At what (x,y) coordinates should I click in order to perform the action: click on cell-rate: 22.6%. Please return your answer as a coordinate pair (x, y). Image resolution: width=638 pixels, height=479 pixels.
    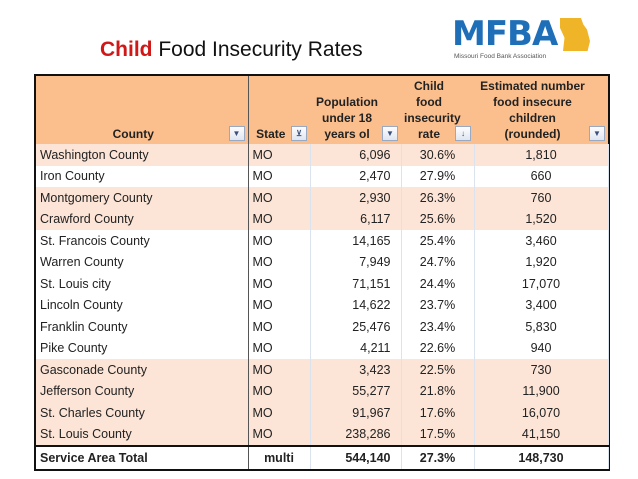
    Looking at the image, I should click on (438, 348).